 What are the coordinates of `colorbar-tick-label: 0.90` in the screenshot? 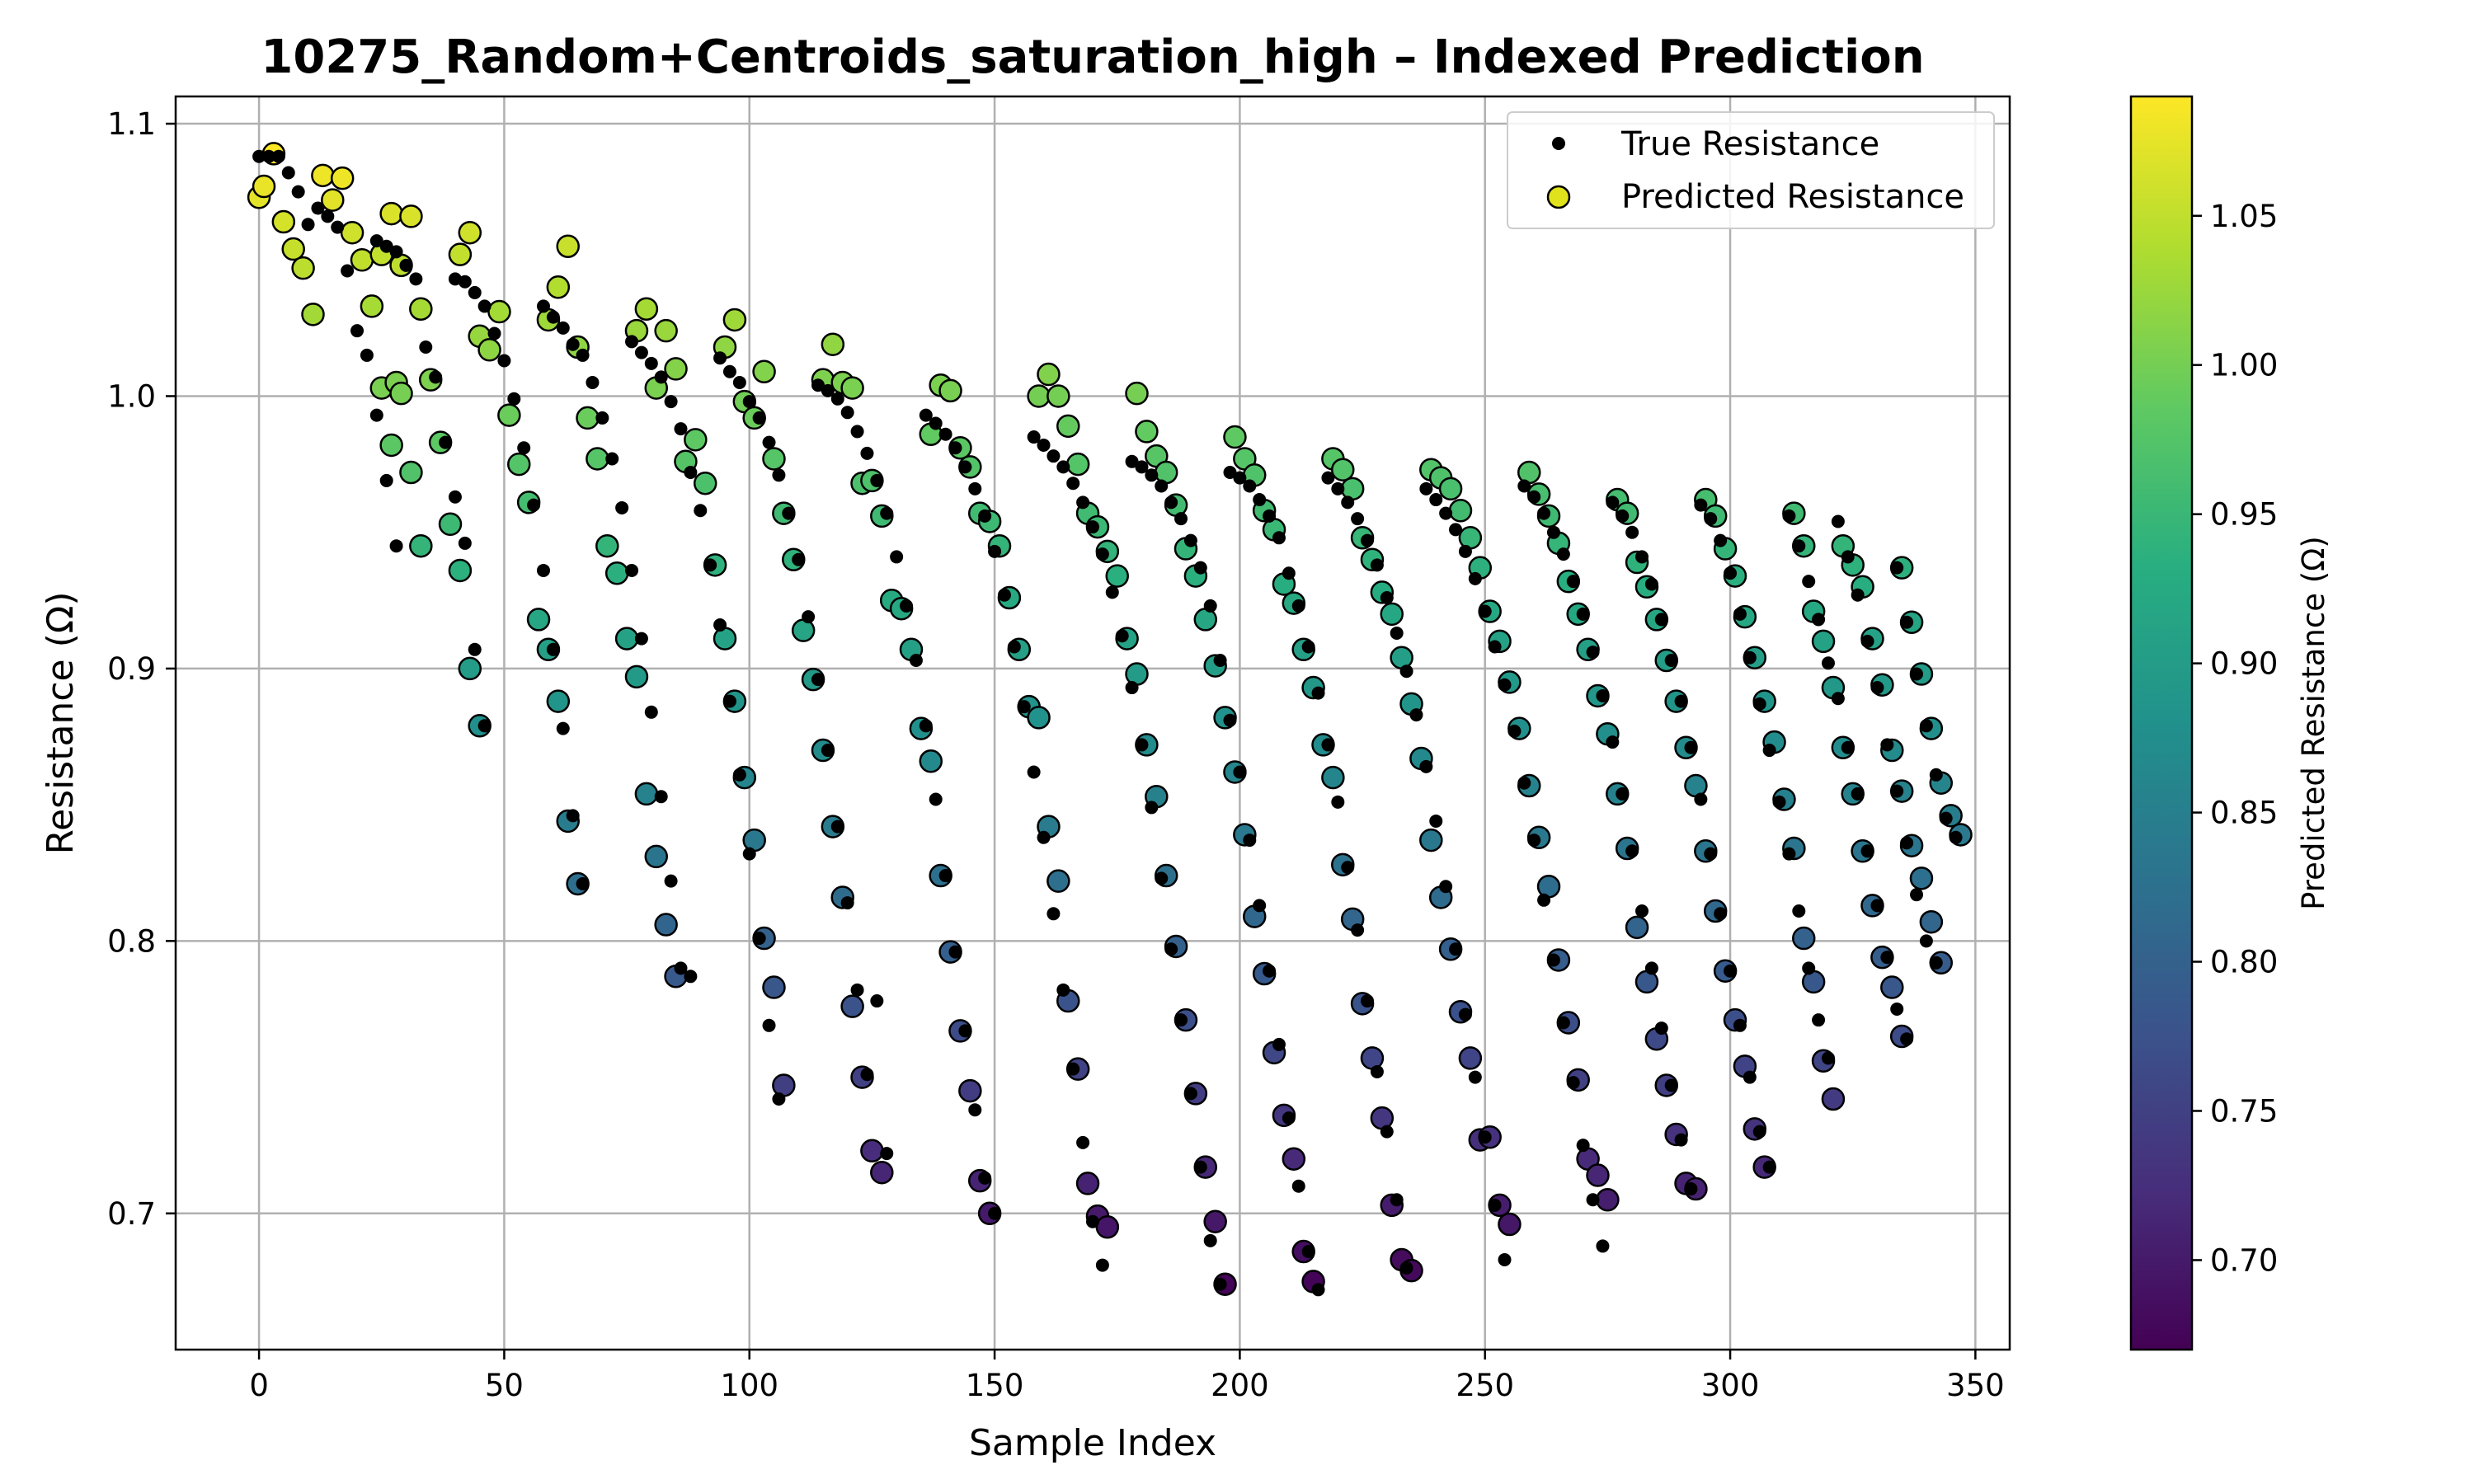 It's located at (2244, 664).